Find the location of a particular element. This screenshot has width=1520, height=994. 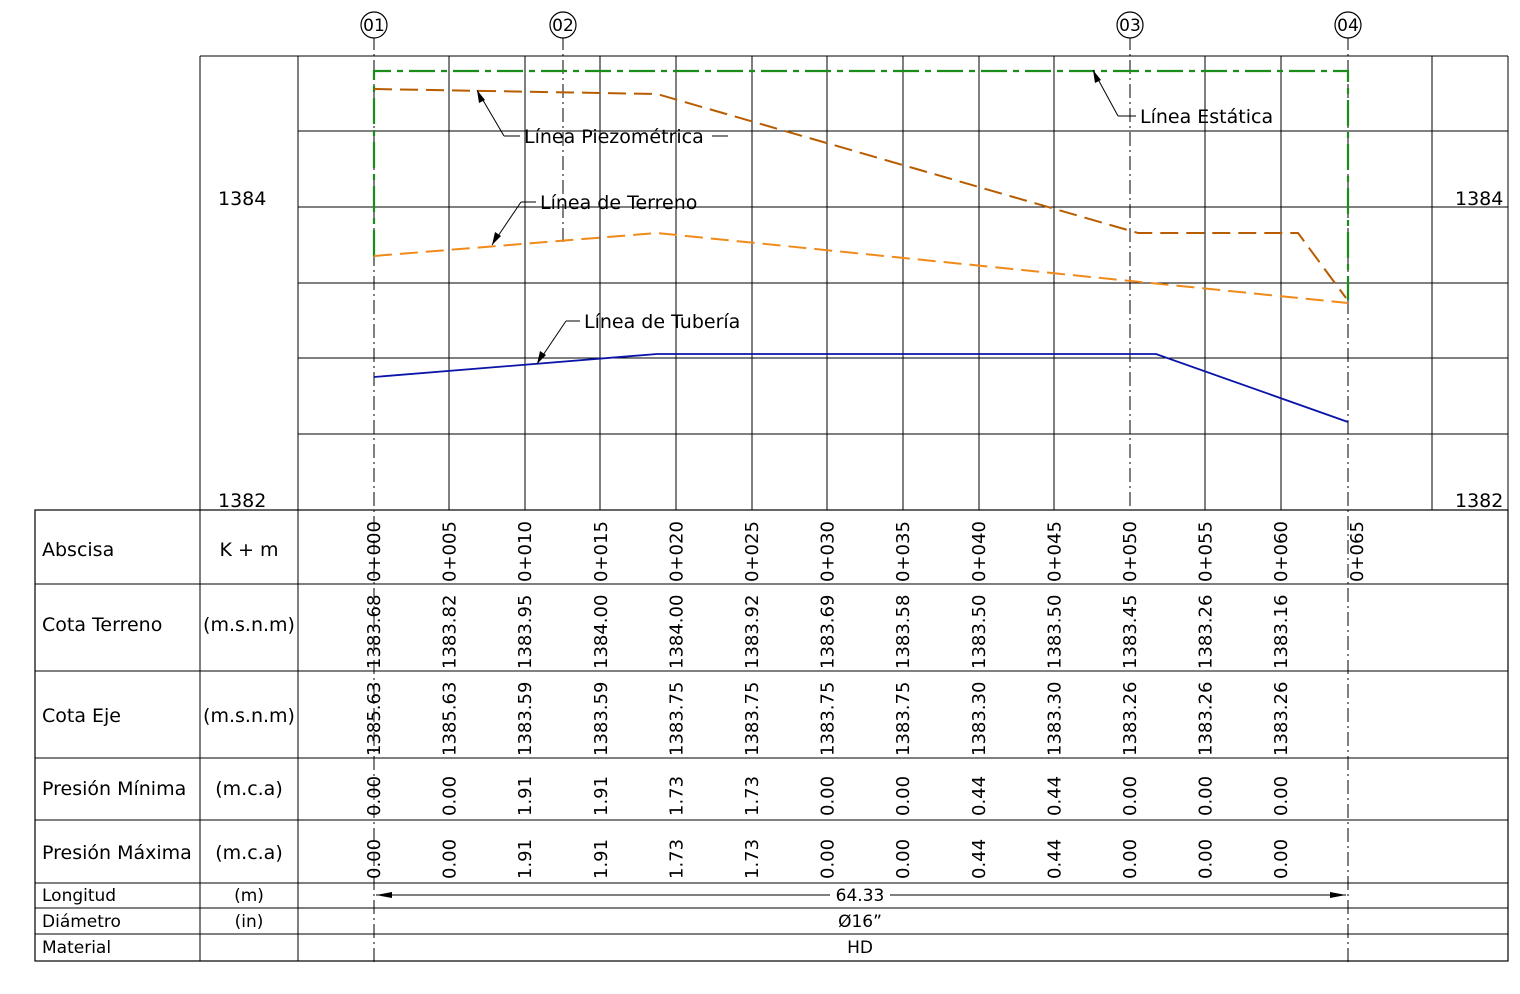

material-value: HD is located at coordinates (860, 948).